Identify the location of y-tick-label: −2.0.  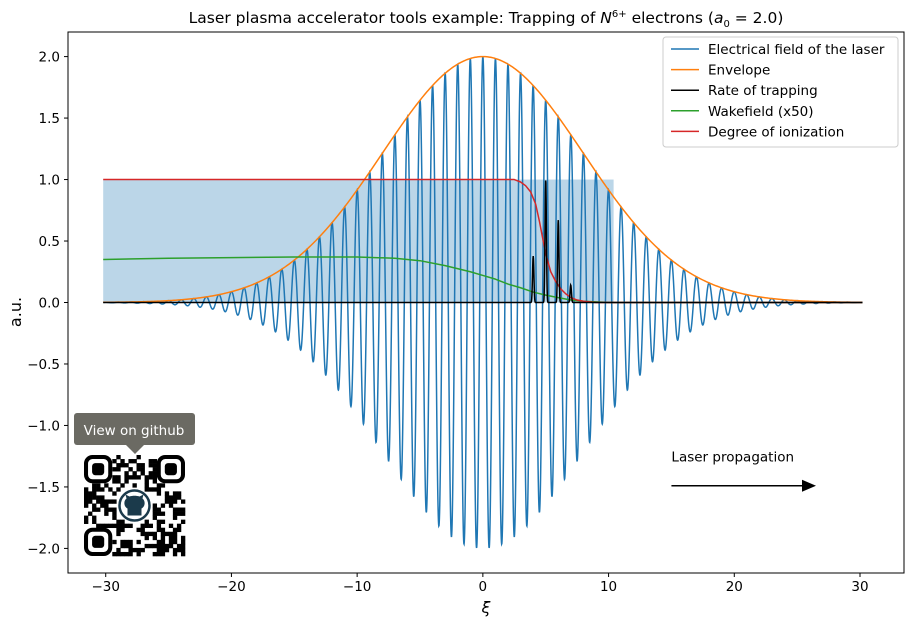
(43, 549).